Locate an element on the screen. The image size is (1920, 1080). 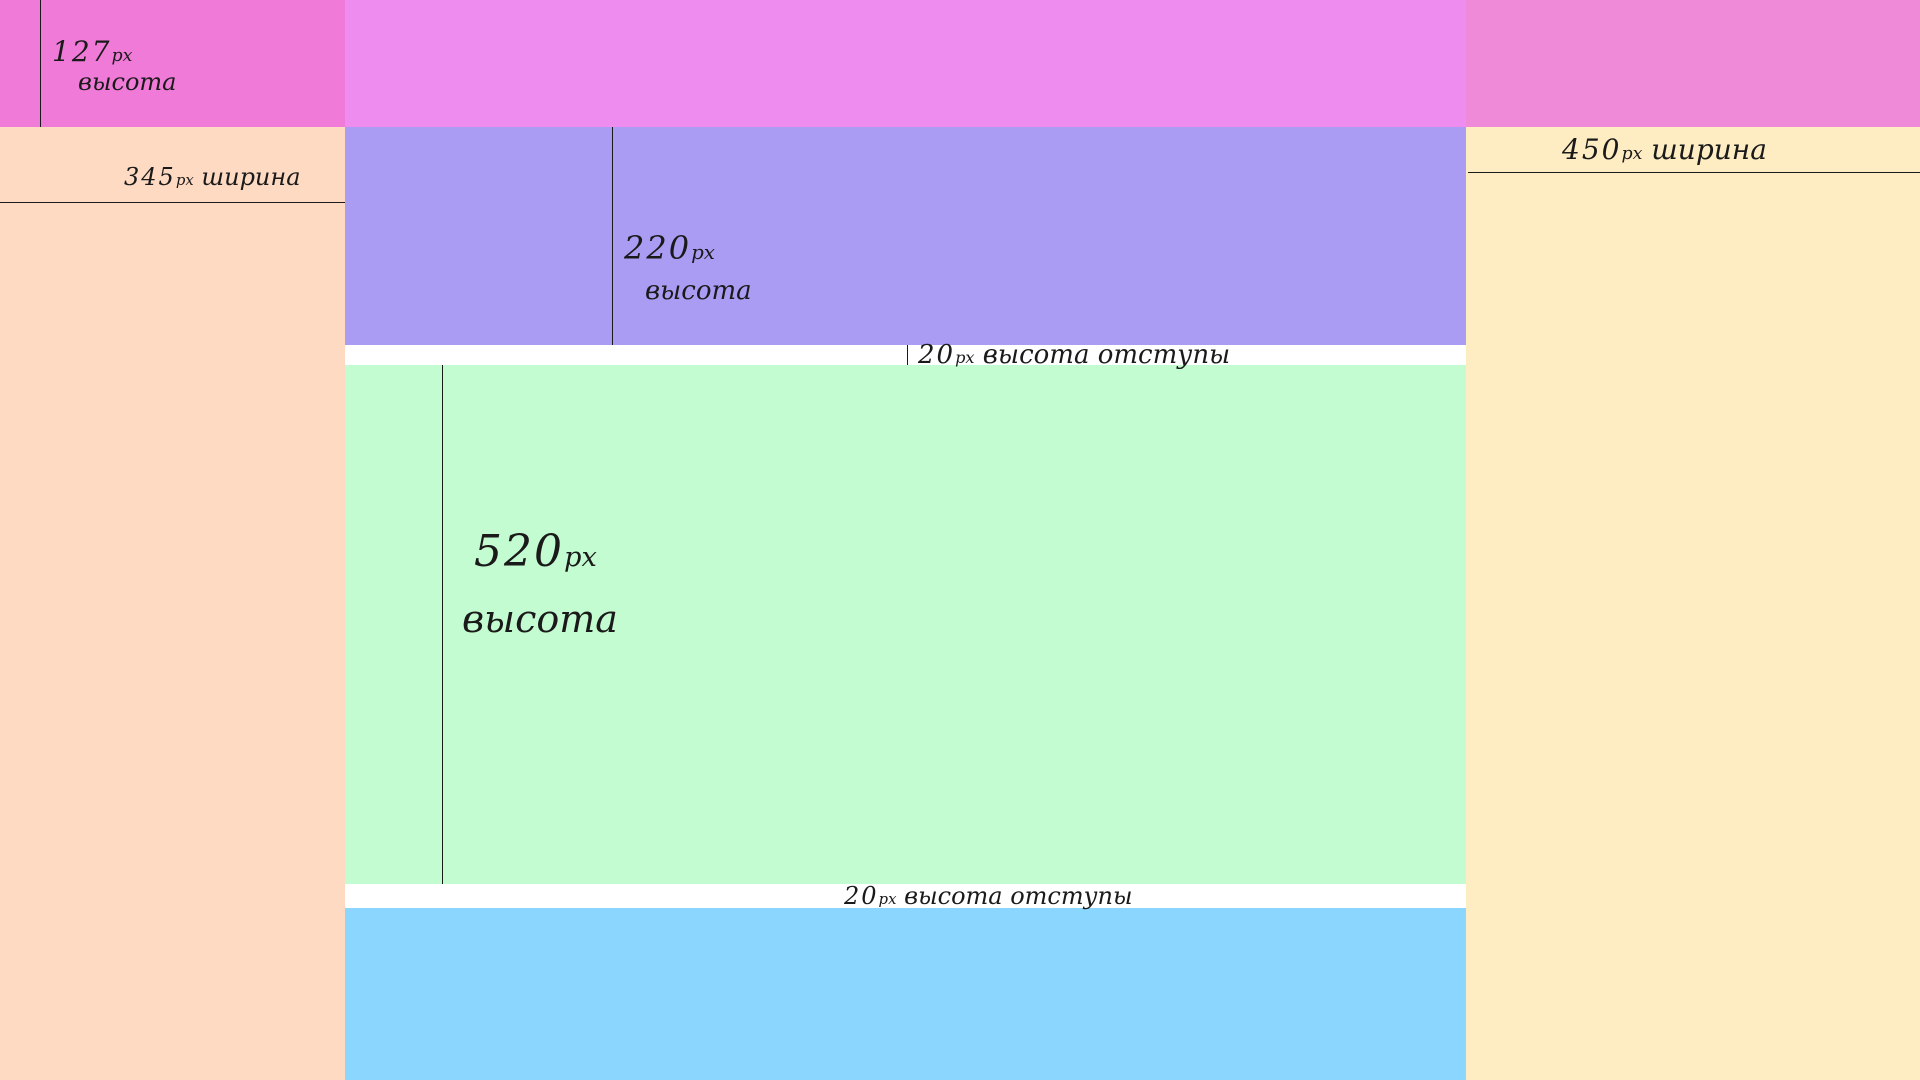
right-width-unit: px is located at coordinates (1632, 154).